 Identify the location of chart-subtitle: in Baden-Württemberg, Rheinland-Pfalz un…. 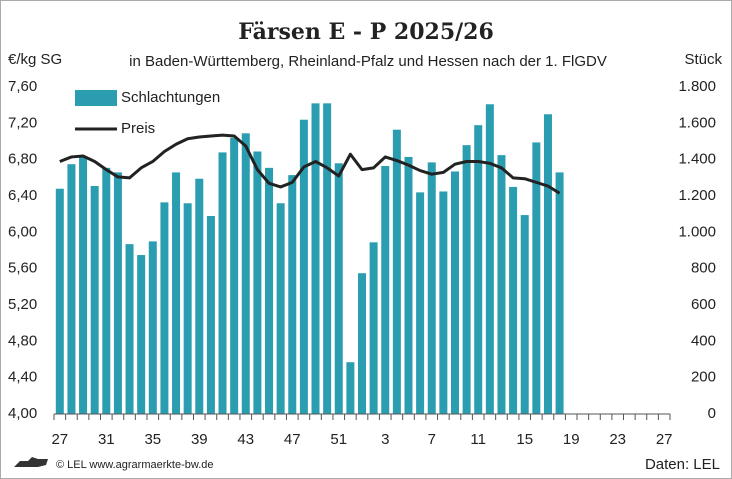
(368, 61).